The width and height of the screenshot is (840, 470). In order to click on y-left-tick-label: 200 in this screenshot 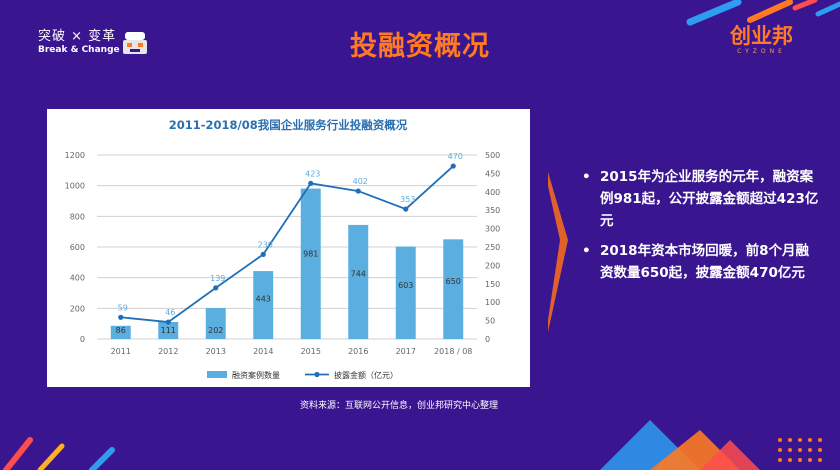, I will do `click(77, 308)`.